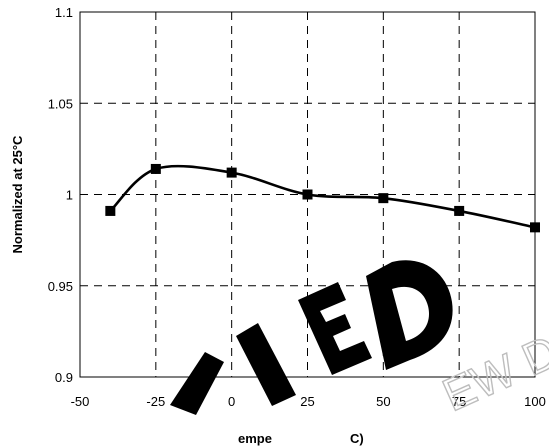 The height and width of the screenshot is (447, 549). Describe the element at coordinates (60, 103) in the screenshot. I see `y-tick-label: 1.05` at that location.